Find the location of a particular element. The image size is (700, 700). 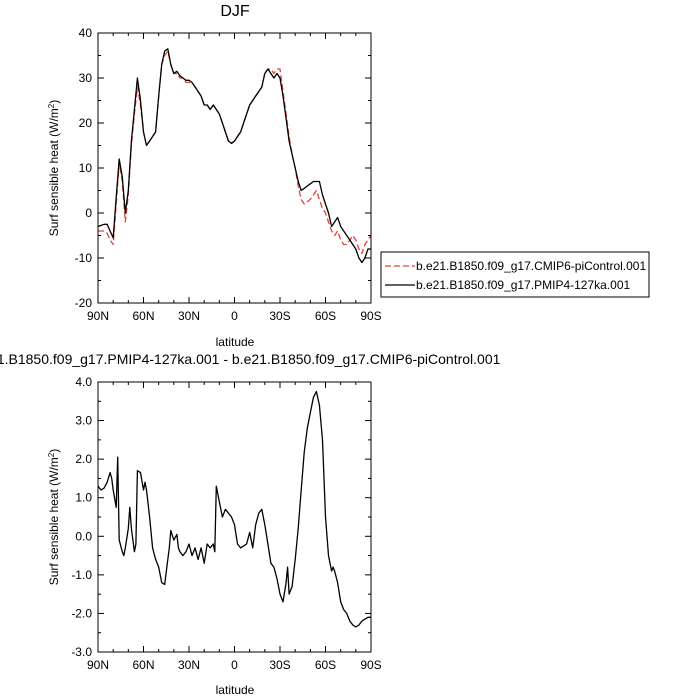

top-y-axis-label-close: ) is located at coordinates (54, 102).